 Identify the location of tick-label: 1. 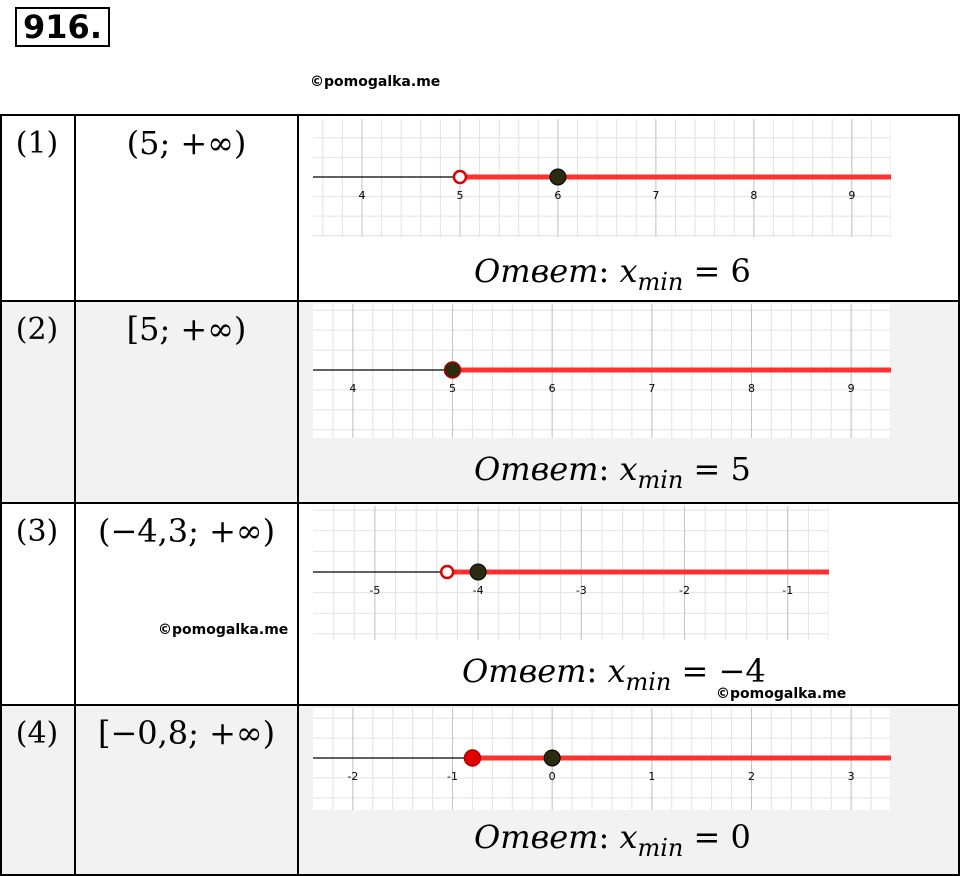
(651, 776).